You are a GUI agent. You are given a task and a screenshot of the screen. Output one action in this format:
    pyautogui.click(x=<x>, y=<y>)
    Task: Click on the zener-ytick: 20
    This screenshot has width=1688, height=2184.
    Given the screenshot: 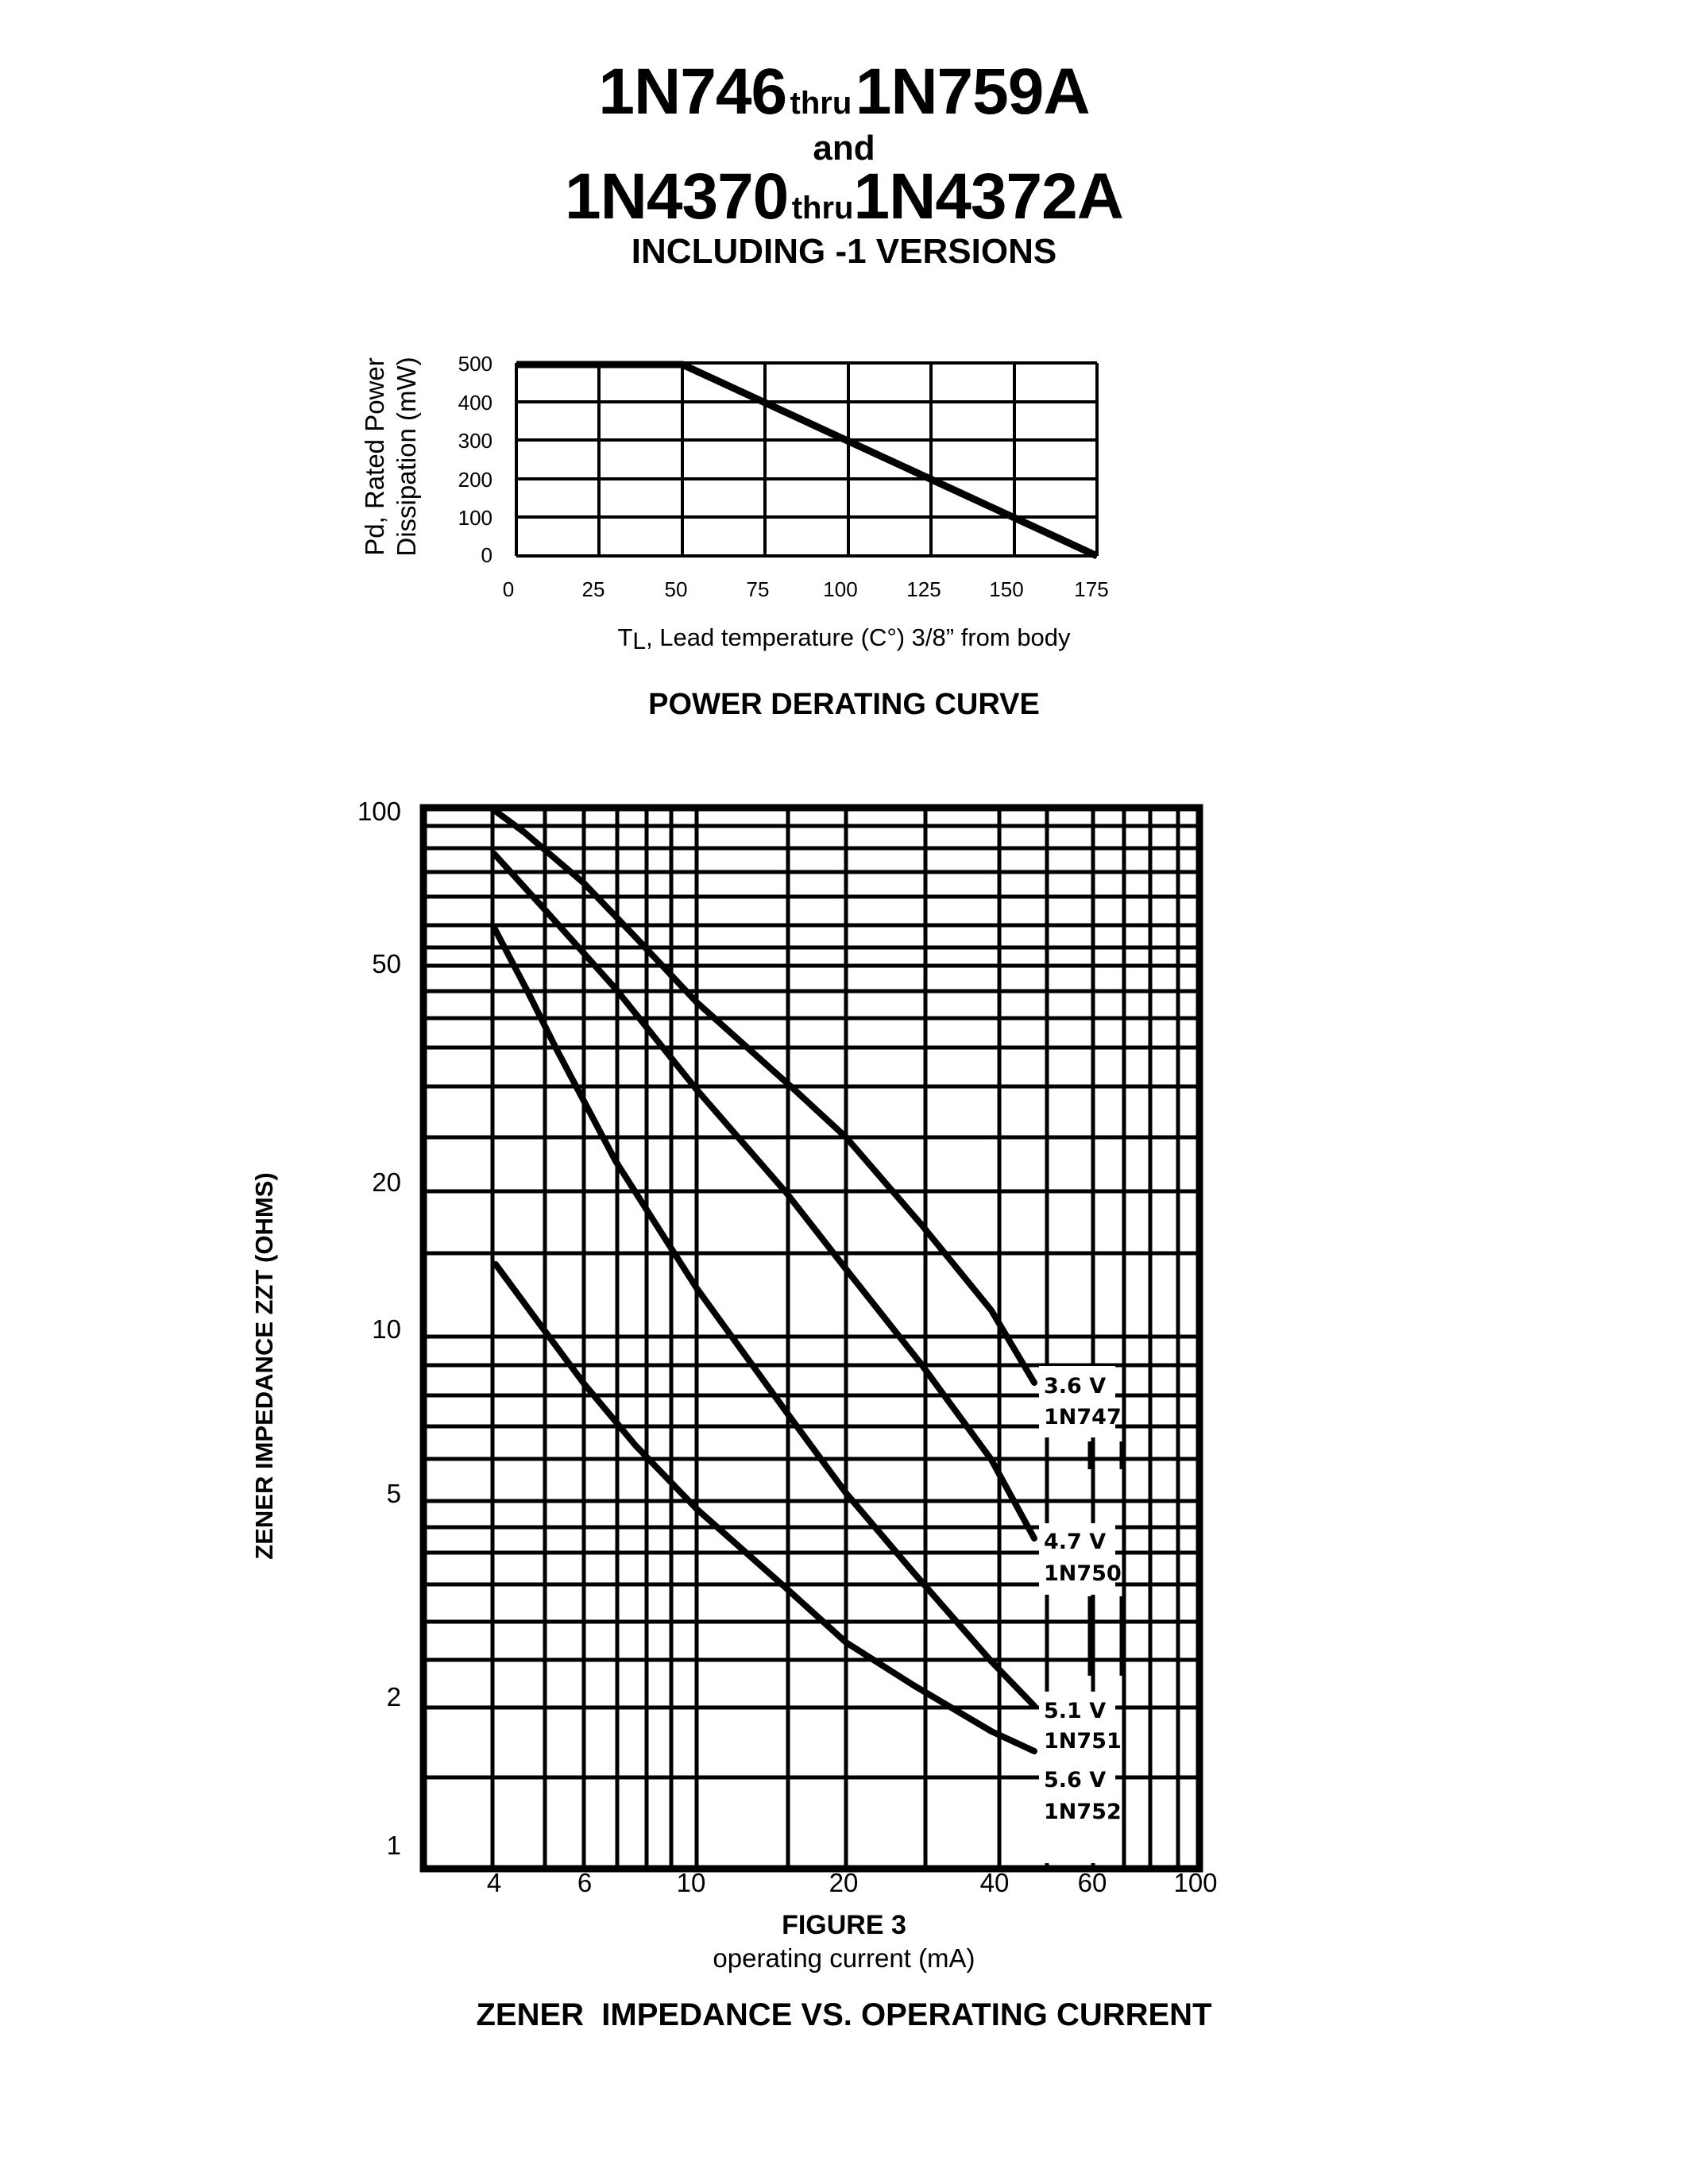 What is the action you would take?
    pyautogui.click(x=387, y=1182)
    